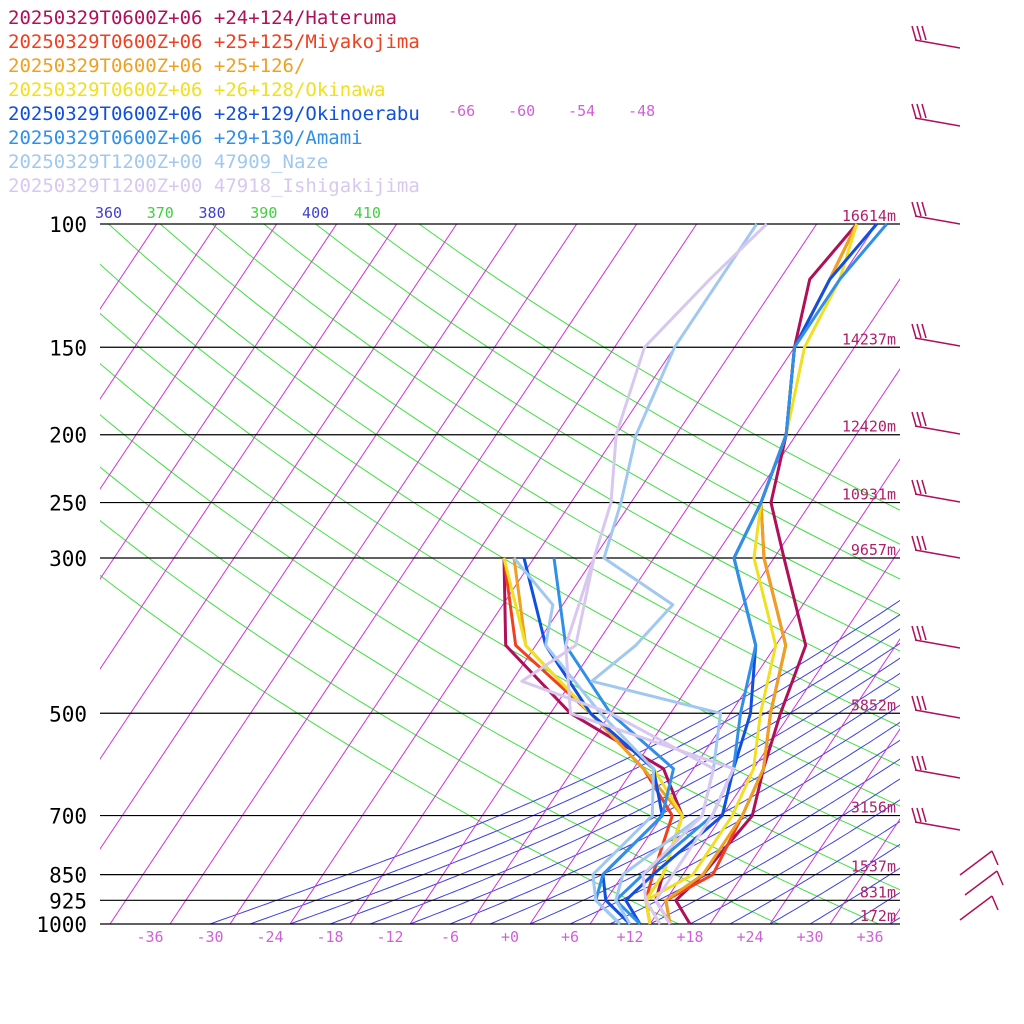  Describe the element at coordinates (878, 892) in the screenshot. I see `height-label: 831m` at that location.